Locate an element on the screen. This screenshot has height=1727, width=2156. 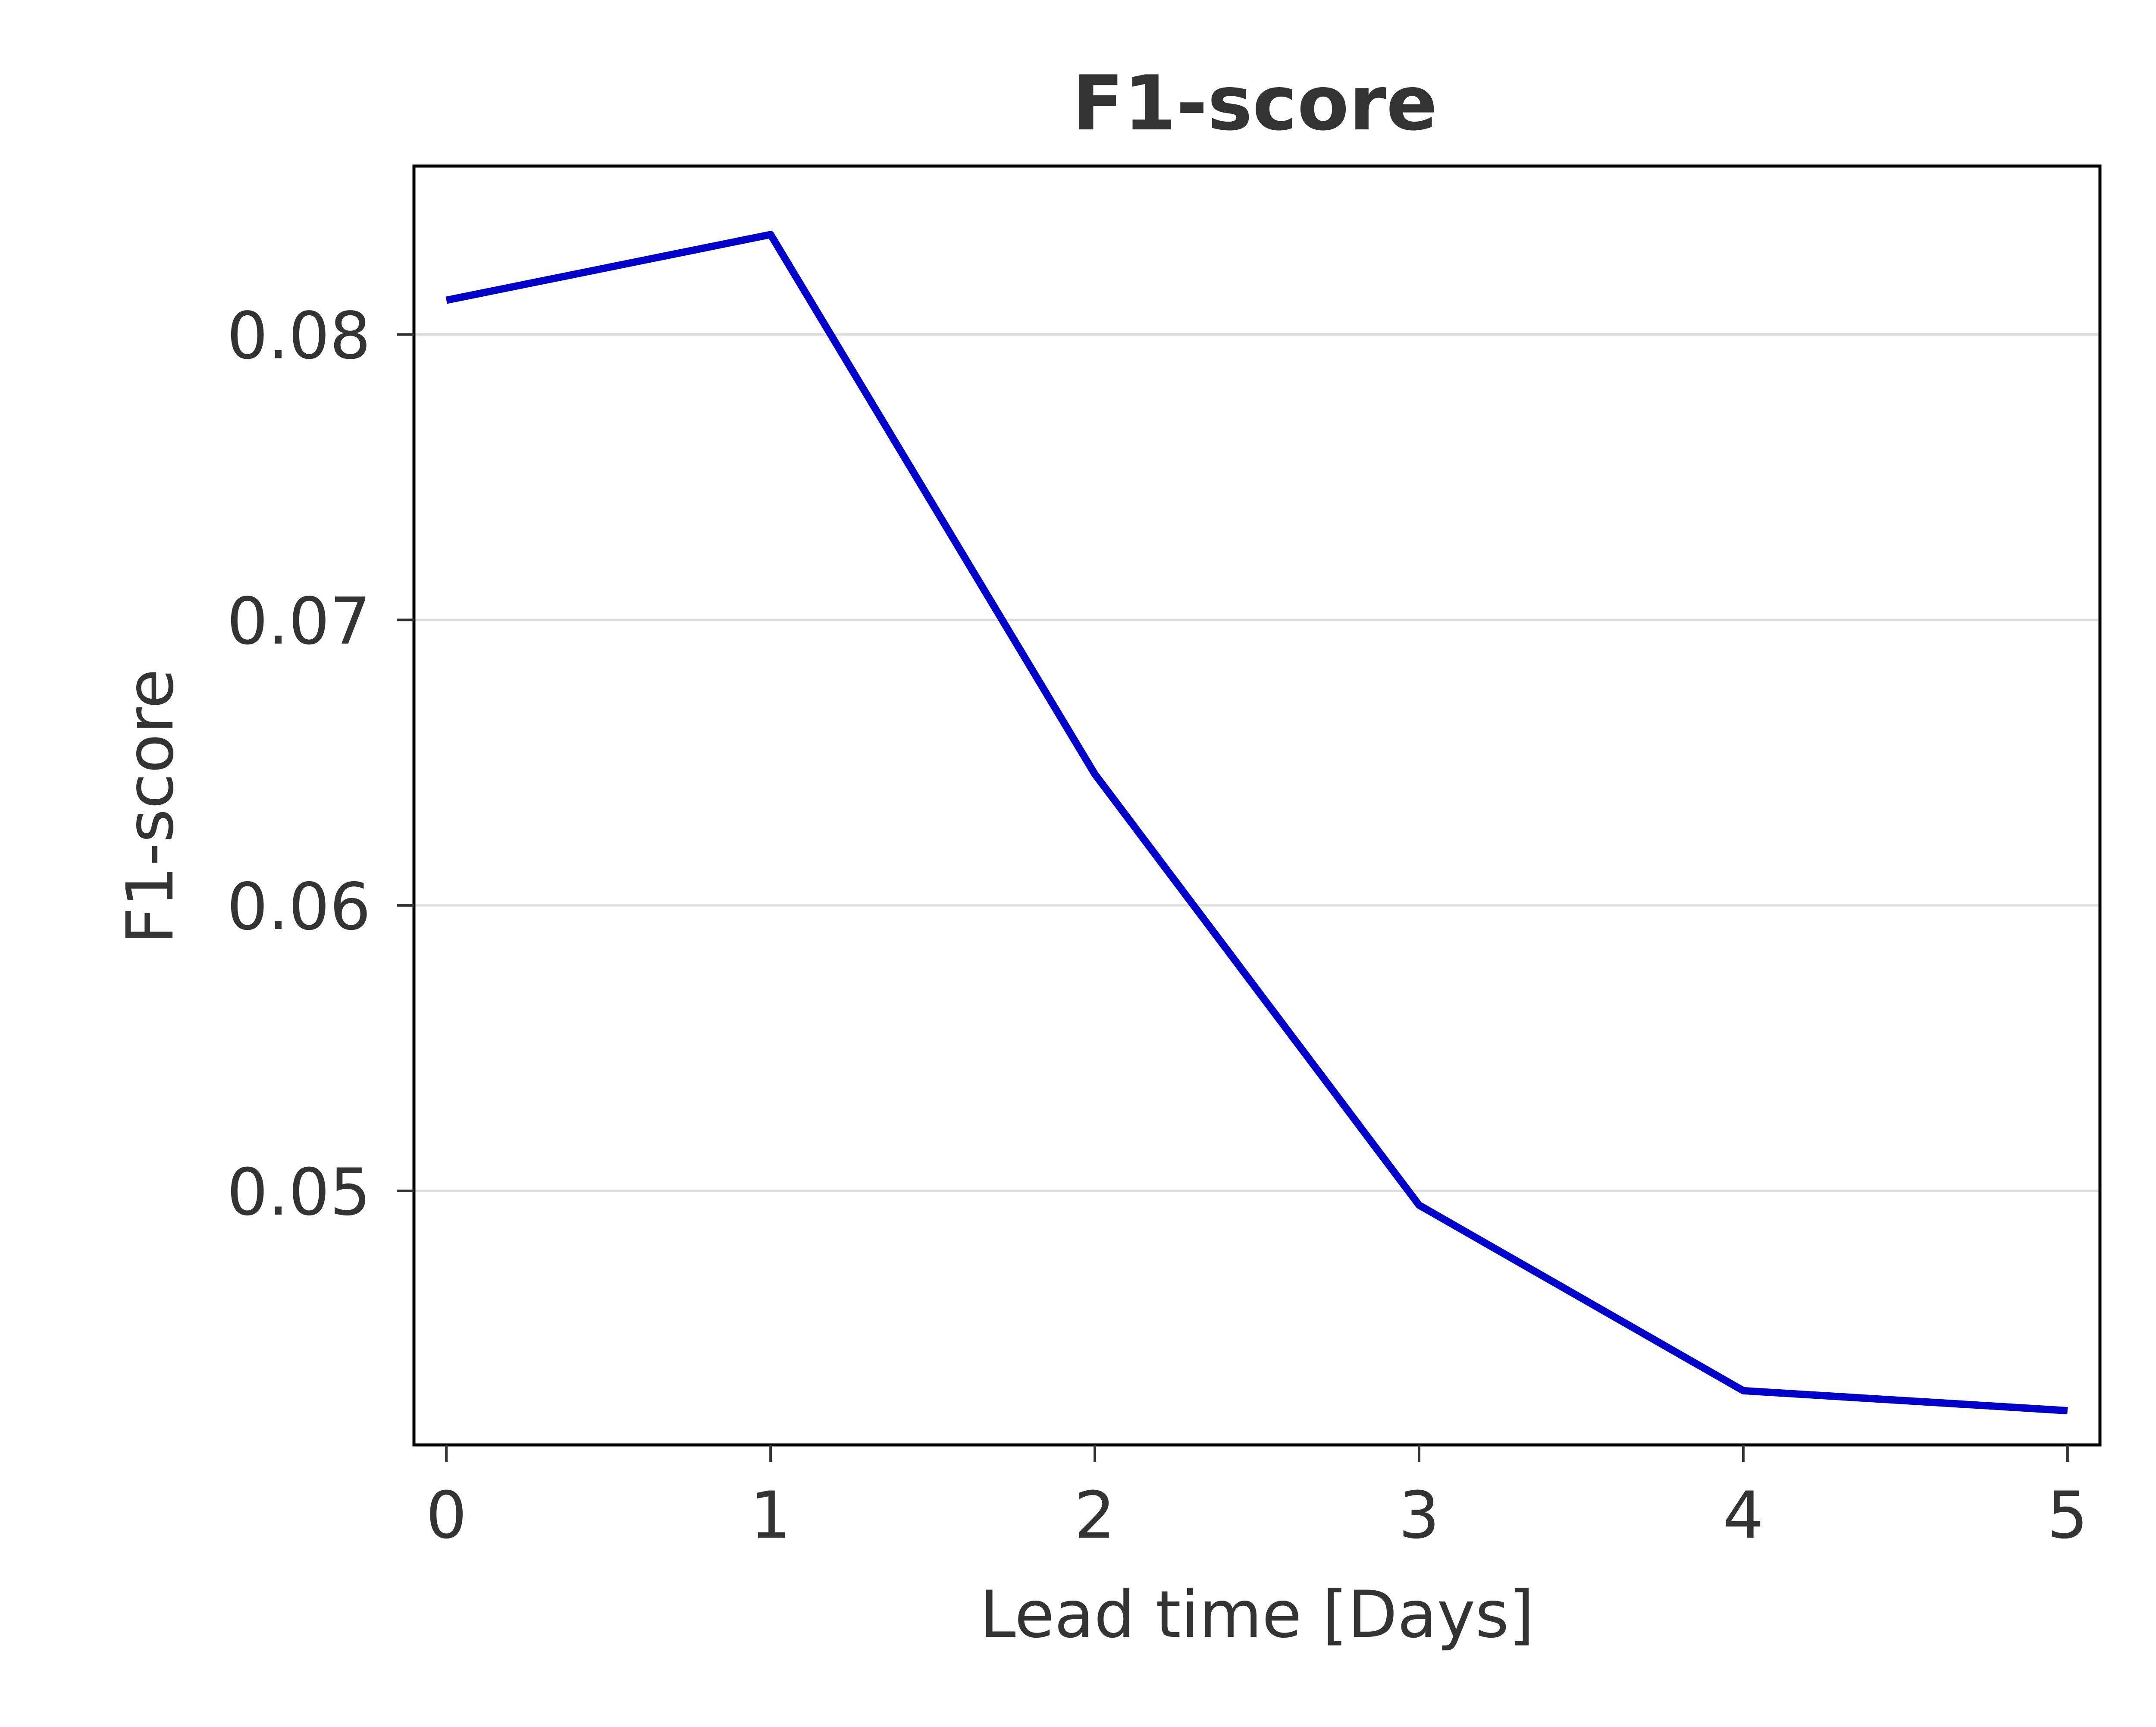
x-tick-label: 5 is located at coordinates (2067, 1515).